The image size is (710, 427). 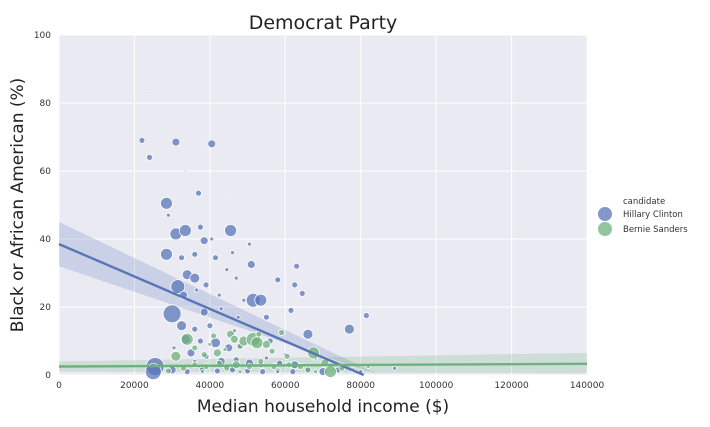 What do you see at coordinates (436, 386) in the screenshot?
I see `x-tick-label: 100000` at bounding box center [436, 386].